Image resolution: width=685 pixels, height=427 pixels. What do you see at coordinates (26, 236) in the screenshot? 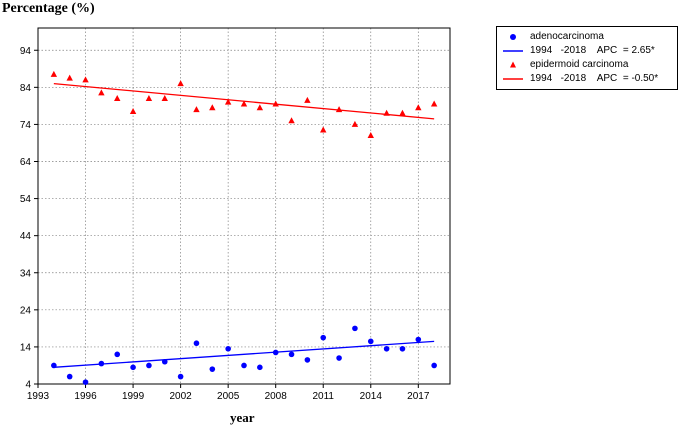
I see `y-tick-label: 44` at bounding box center [26, 236].